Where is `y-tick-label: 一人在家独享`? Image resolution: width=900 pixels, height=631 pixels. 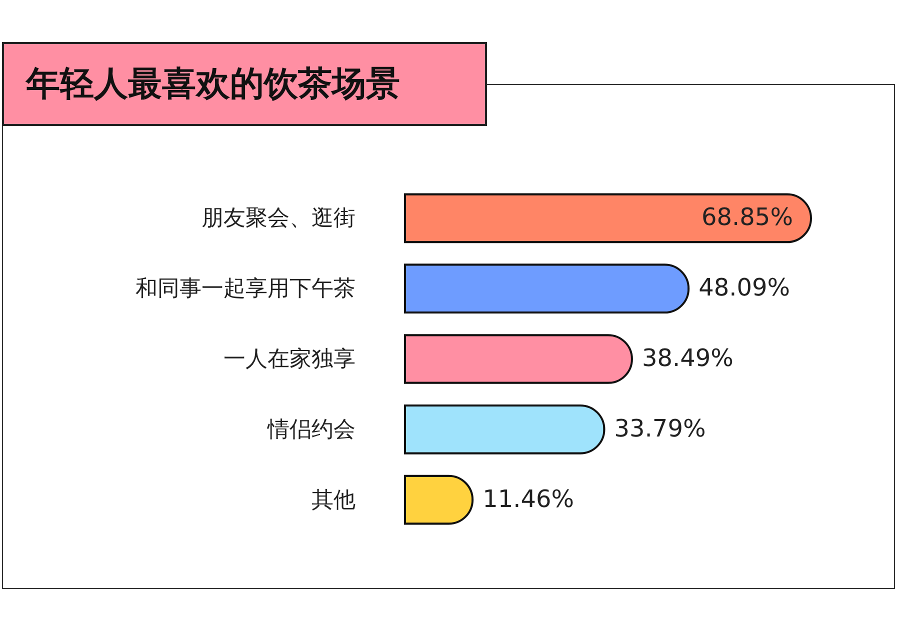
y-tick-label: 一人在家独享 is located at coordinates (290, 359).